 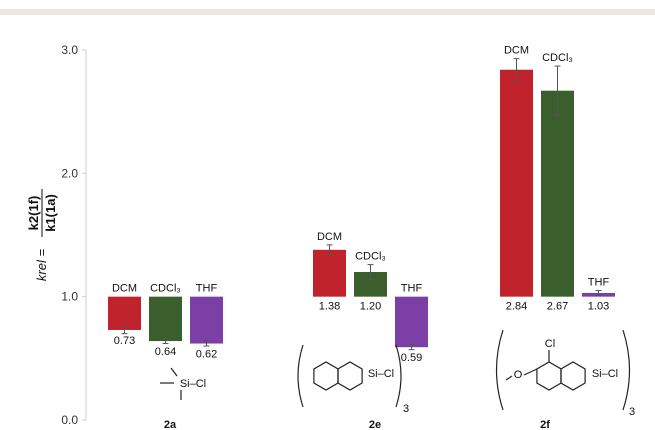 I want to click on value-label: 0.73, so click(x=124, y=341).